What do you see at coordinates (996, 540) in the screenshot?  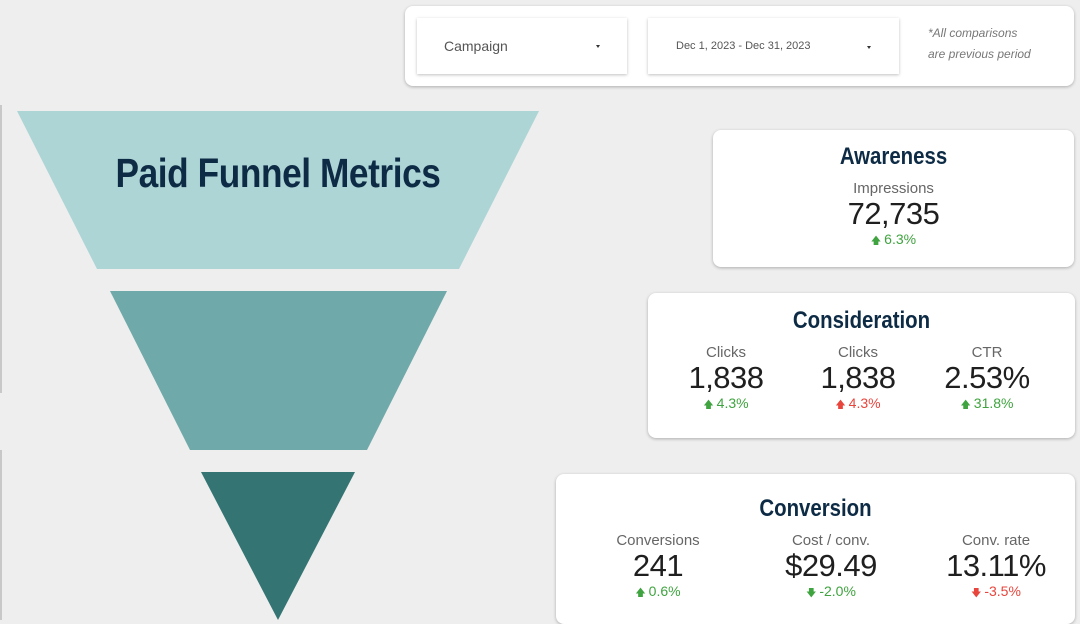 I see `metric-label: Conv. rate` at bounding box center [996, 540].